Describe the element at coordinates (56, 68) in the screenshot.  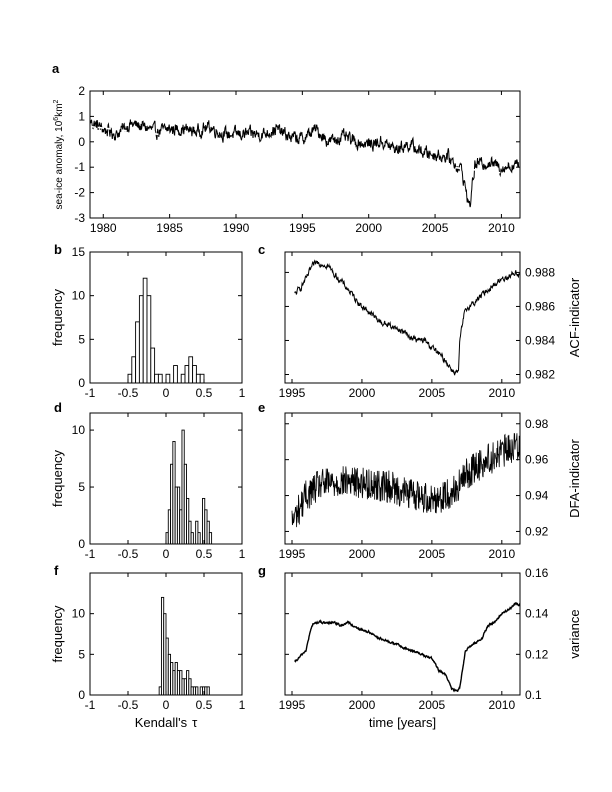
I see `panel-letter: a` at that location.